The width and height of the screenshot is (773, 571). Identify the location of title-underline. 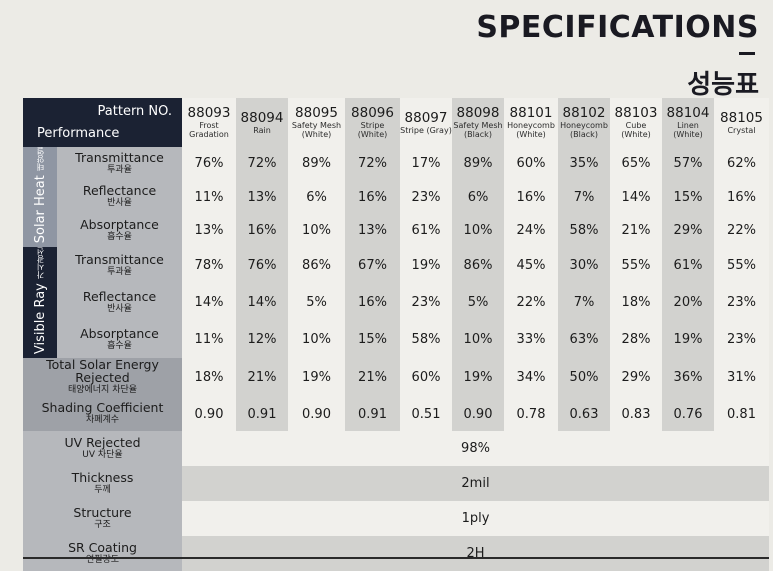
(747, 53).